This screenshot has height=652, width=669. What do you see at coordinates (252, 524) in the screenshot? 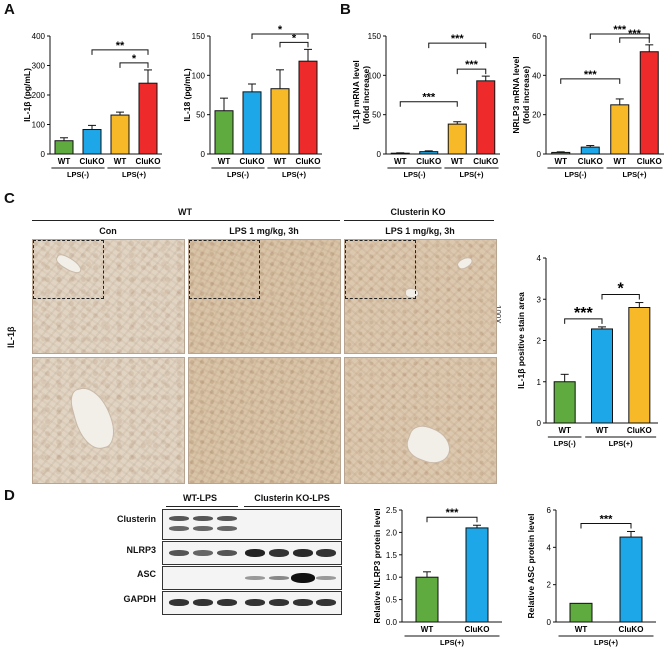
I see `blot-clusterin` at bounding box center [252, 524].